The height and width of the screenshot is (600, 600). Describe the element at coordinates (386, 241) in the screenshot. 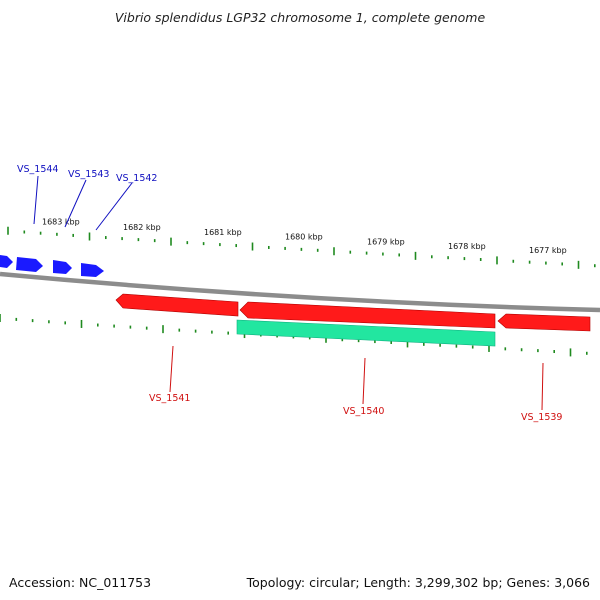

I see `scale-label: 1679 kbp` at that location.